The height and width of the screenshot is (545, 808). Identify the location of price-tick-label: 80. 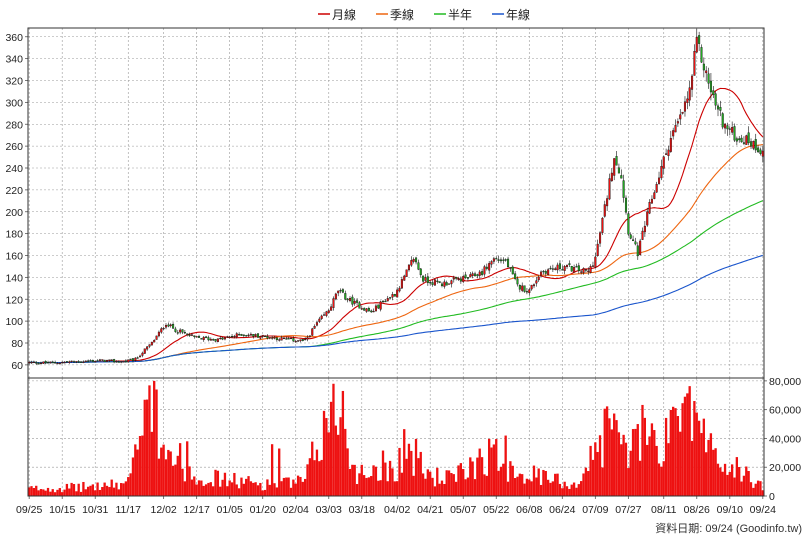
(17, 344).